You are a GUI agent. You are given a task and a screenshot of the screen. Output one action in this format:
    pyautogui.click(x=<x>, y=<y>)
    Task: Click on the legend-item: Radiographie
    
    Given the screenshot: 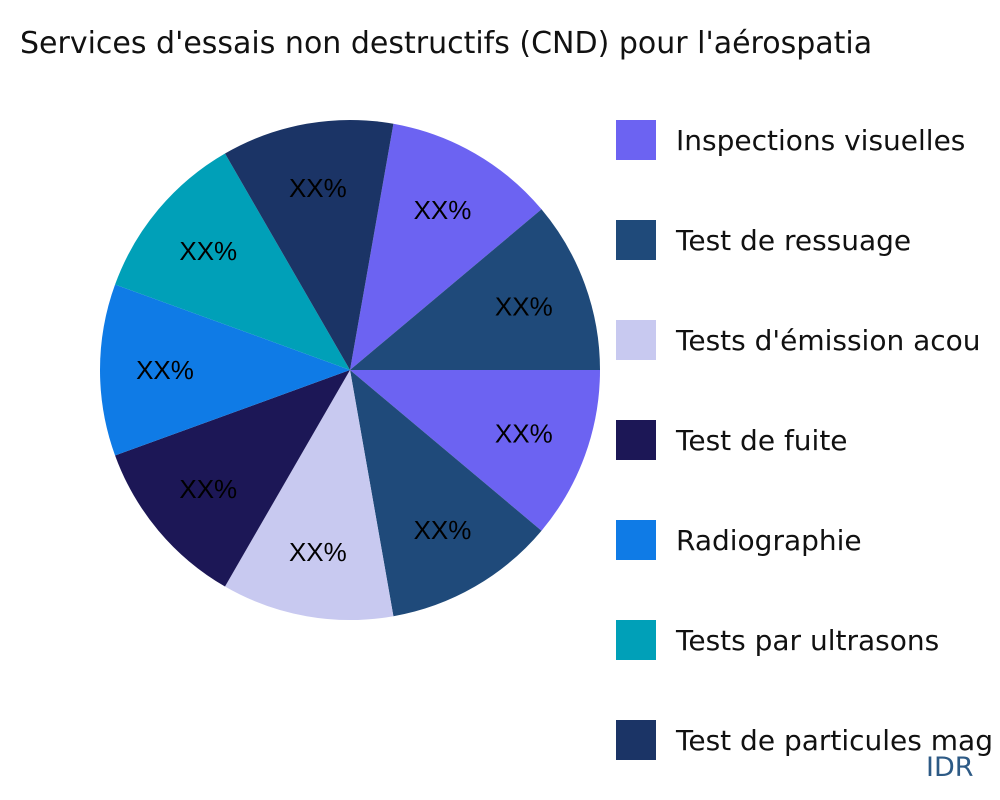 What is the action you would take?
    pyautogui.click(x=739, y=540)
    